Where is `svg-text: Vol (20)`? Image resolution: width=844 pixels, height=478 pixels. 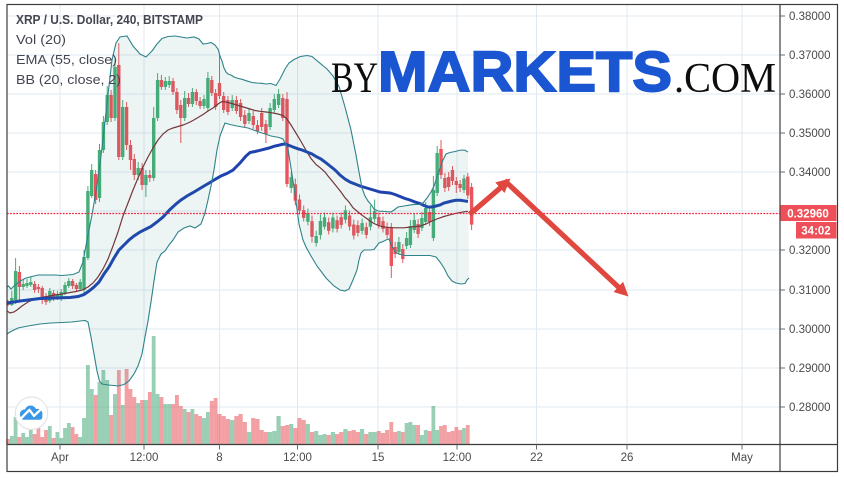 svg-text: Vol (20) is located at coordinates (41, 39).